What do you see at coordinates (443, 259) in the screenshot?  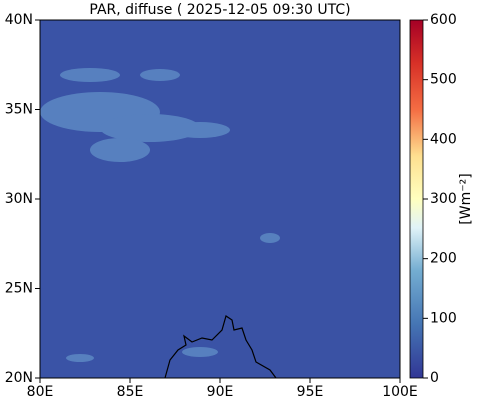 I see `colorbar-tick-label: 200` at bounding box center [443, 259].